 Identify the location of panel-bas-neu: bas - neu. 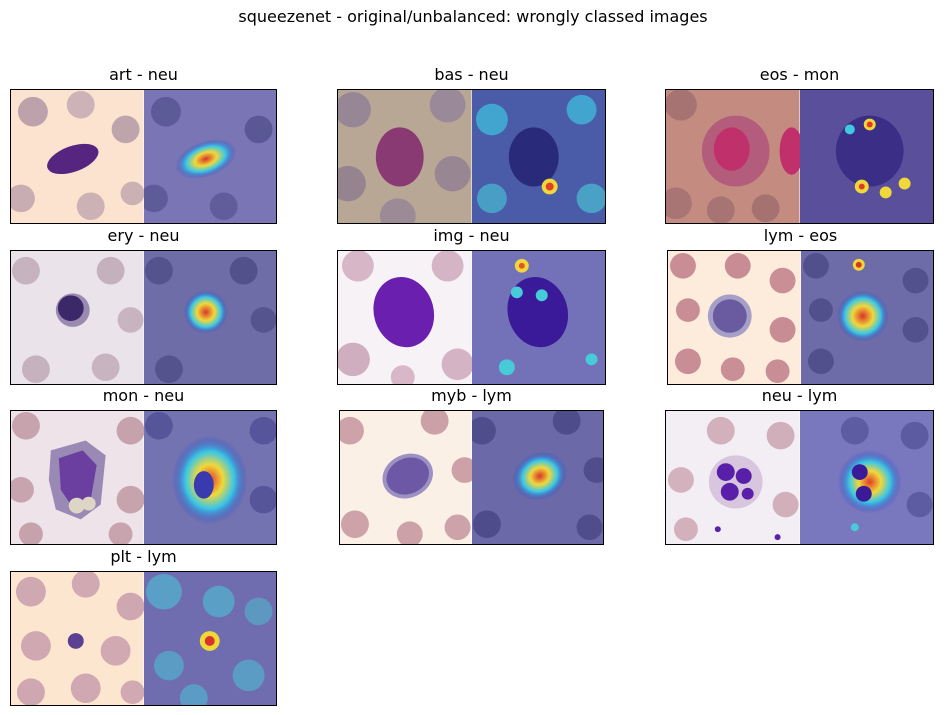
(471, 145).